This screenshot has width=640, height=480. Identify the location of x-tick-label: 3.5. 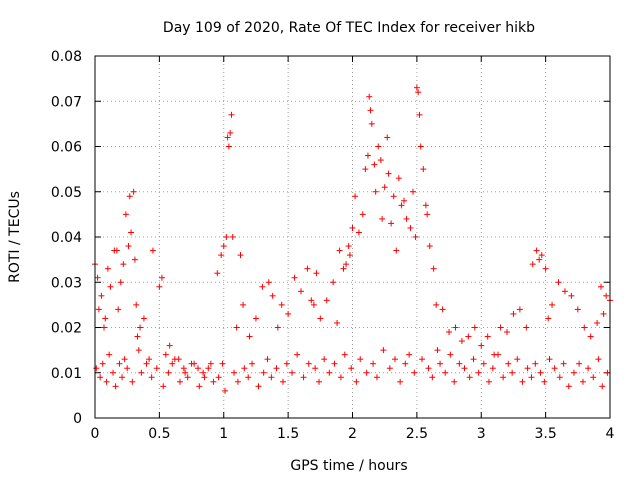
(545, 434).